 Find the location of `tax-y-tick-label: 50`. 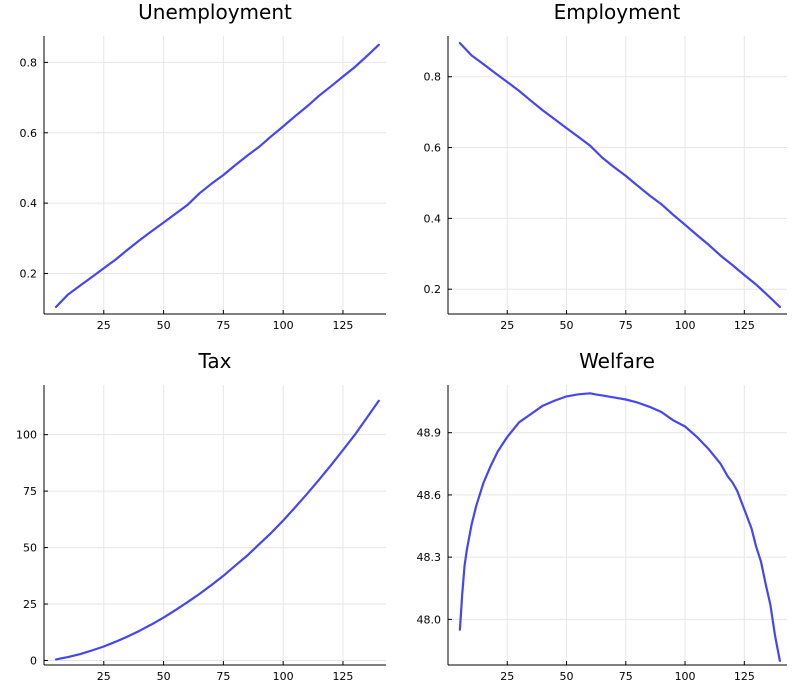

tax-y-tick-label: 50 is located at coordinates (30, 548).